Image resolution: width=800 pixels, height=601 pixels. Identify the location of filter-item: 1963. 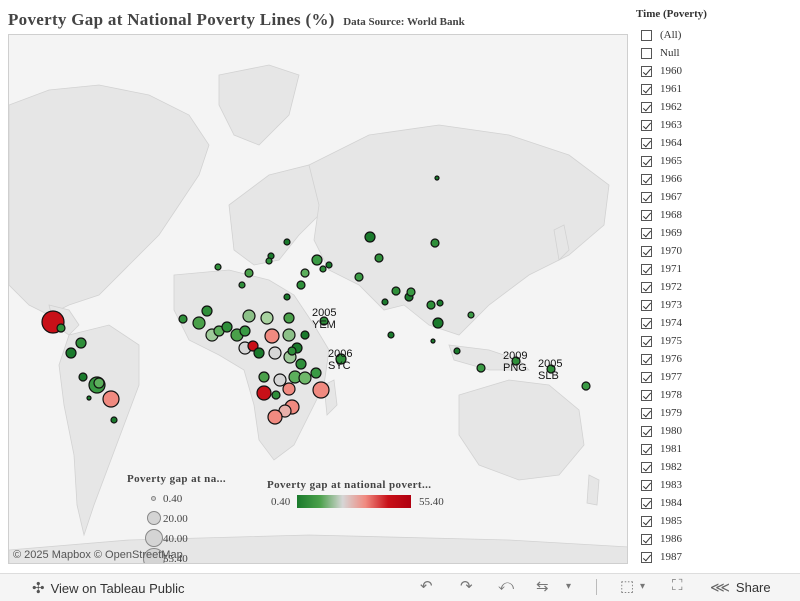
(716, 125).